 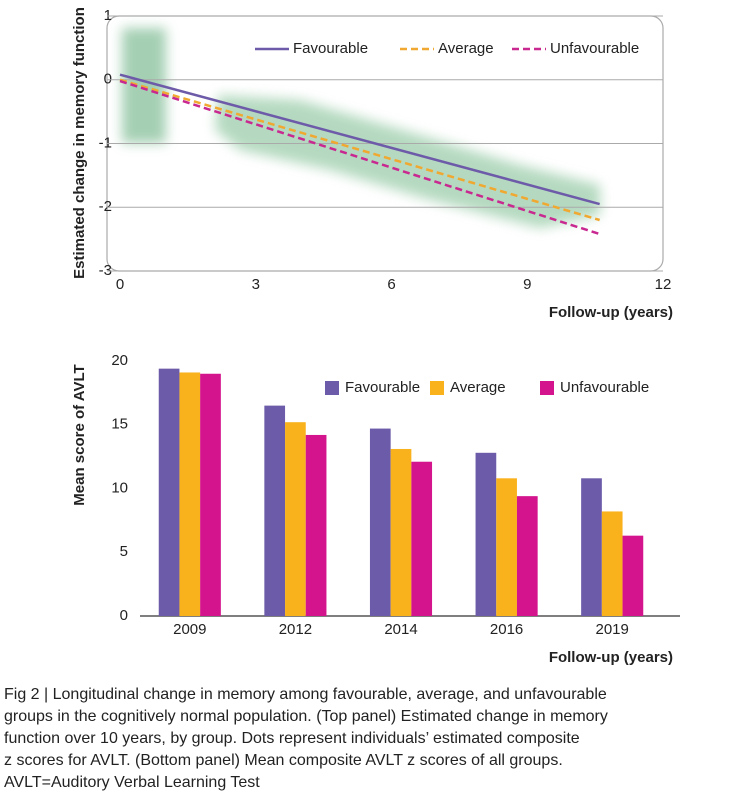 What do you see at coordinates (400, 629) in the screenshot?
I see `x-tick-label: 2014` at bounding box center [400, 629].